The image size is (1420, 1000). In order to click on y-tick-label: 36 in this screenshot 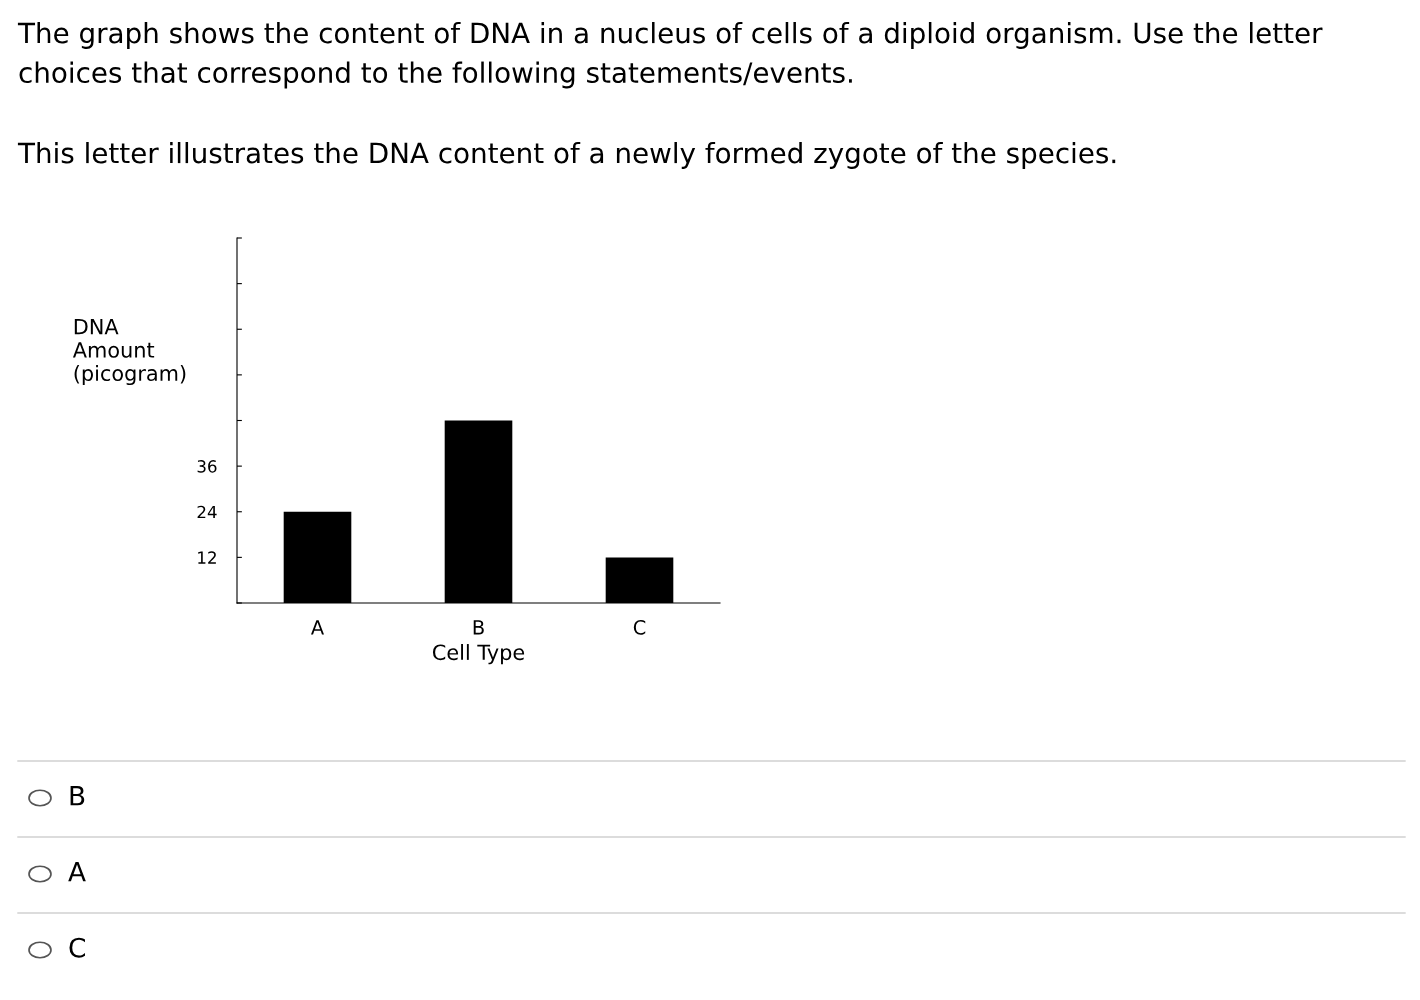, I will do `click(207, 466)`.